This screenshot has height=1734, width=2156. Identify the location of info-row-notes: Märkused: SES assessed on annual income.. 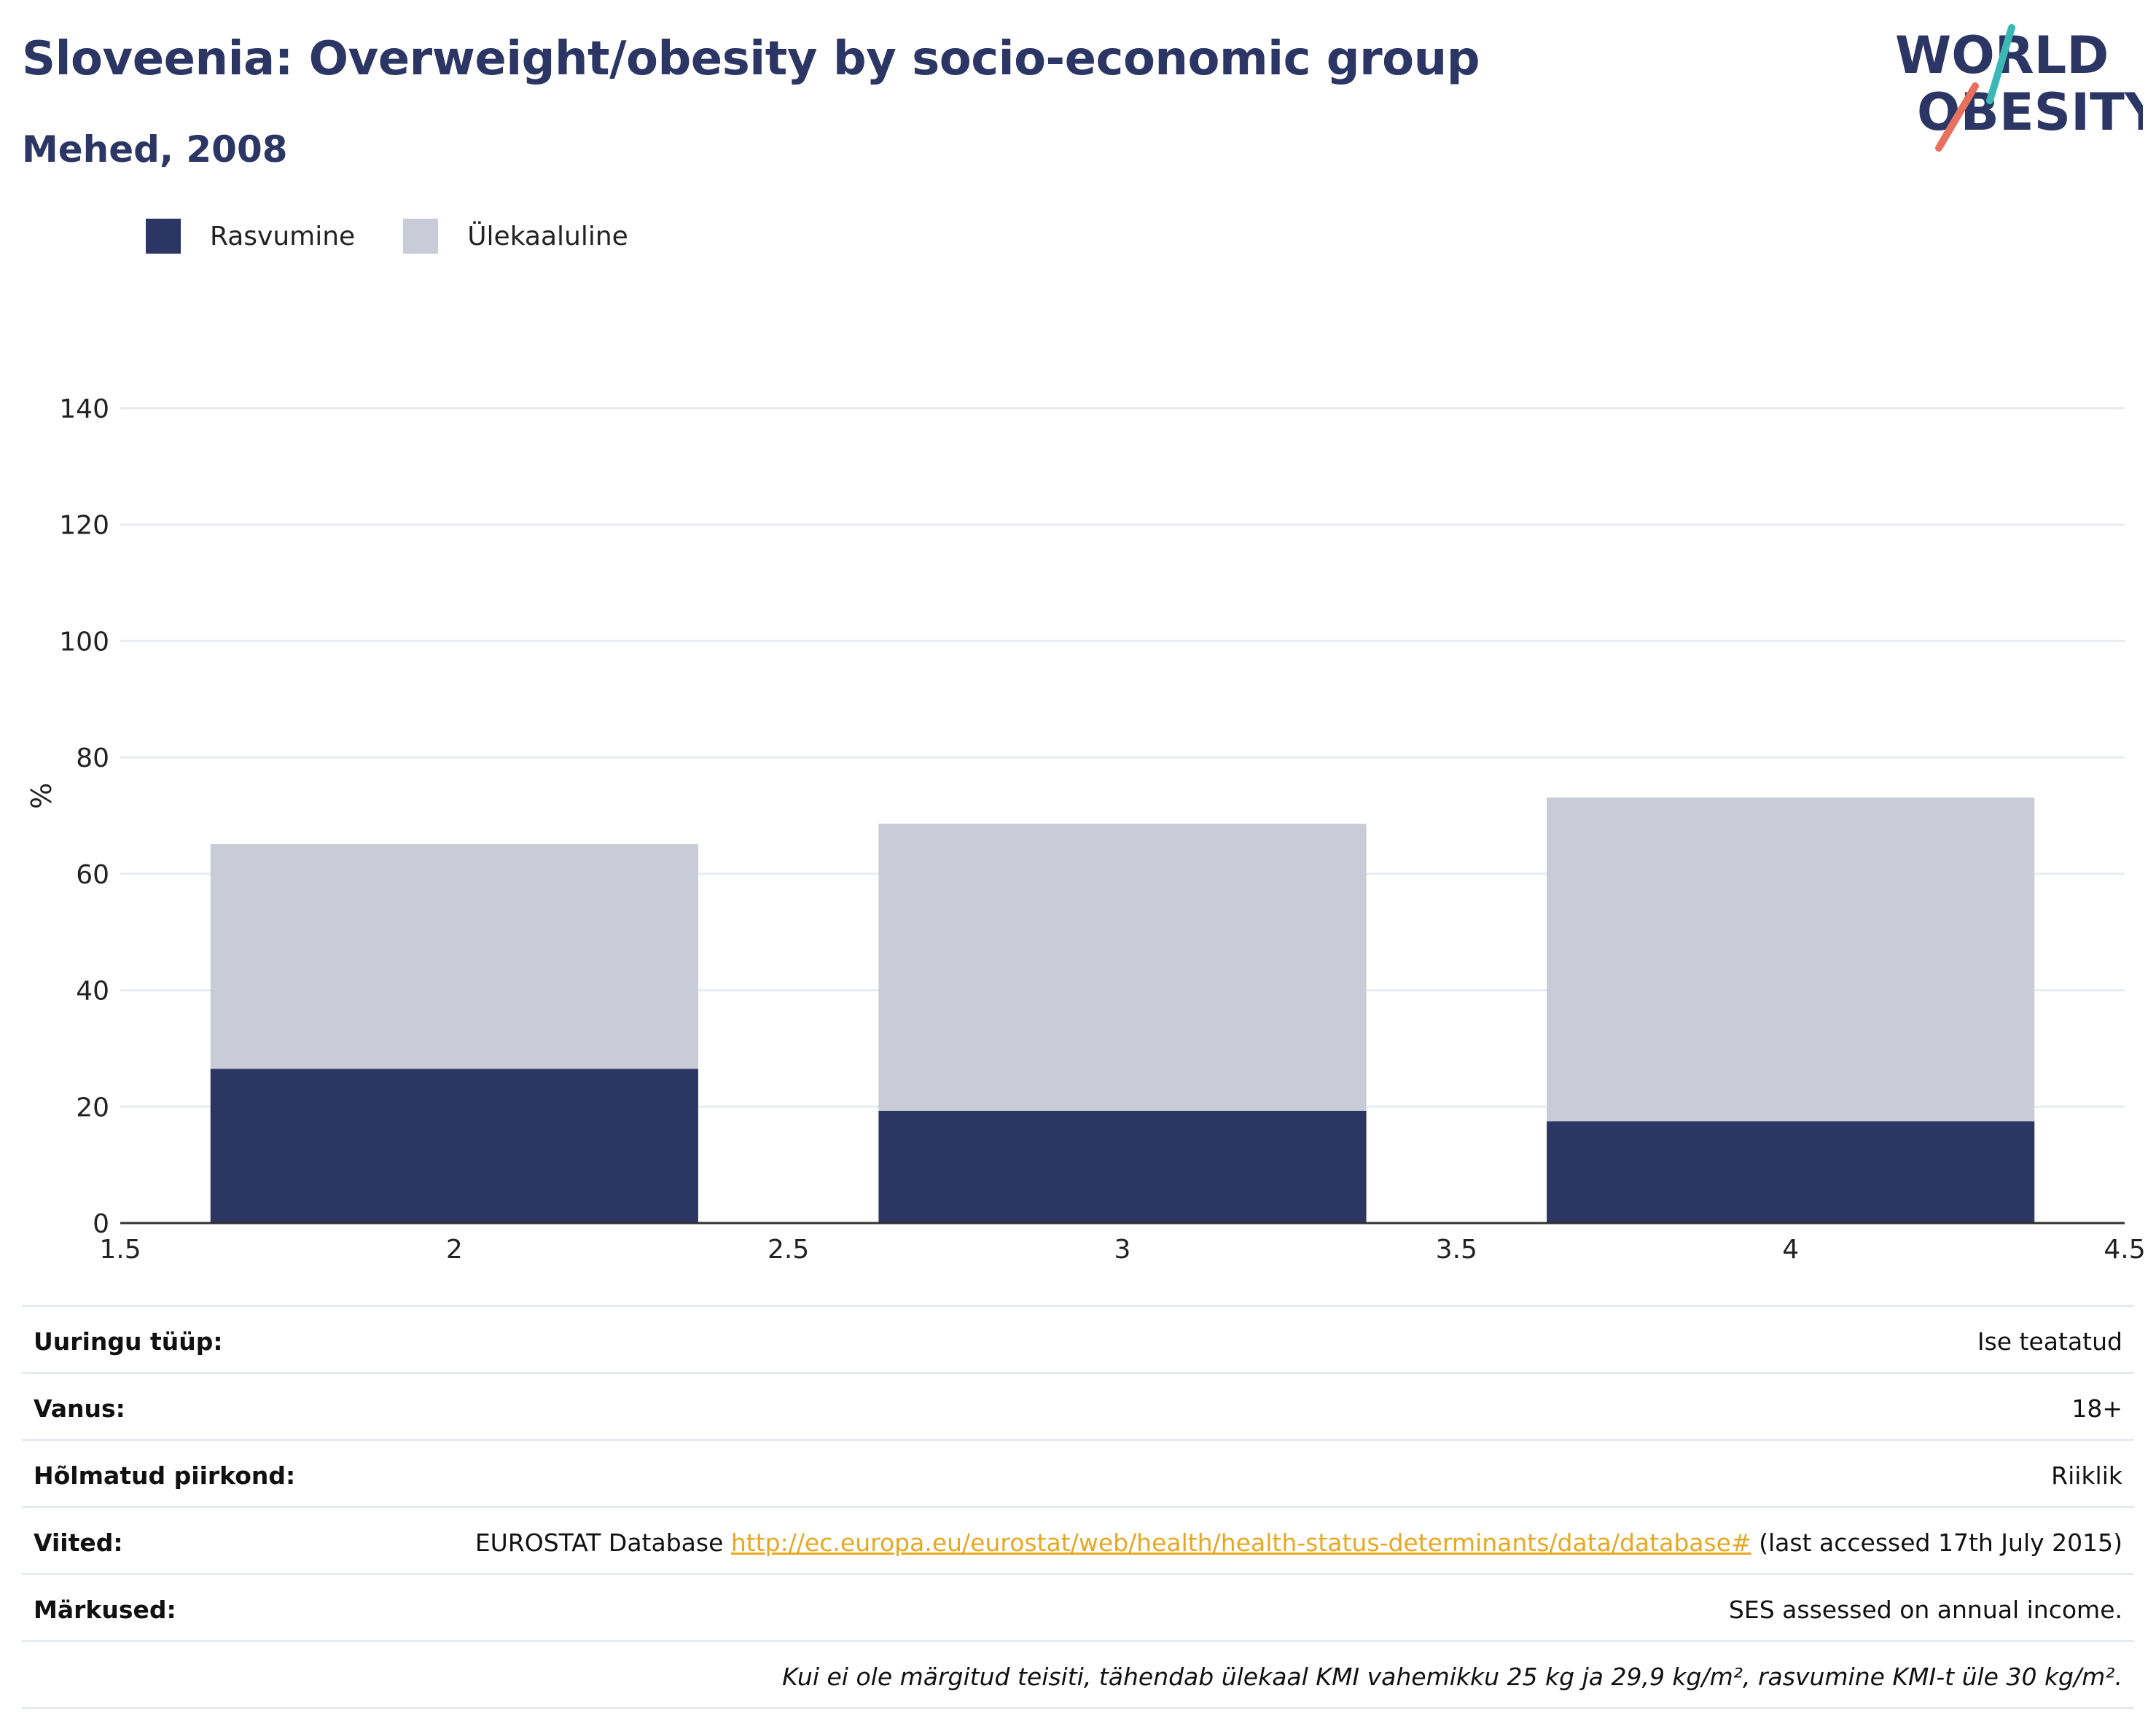
(1078, 1607).